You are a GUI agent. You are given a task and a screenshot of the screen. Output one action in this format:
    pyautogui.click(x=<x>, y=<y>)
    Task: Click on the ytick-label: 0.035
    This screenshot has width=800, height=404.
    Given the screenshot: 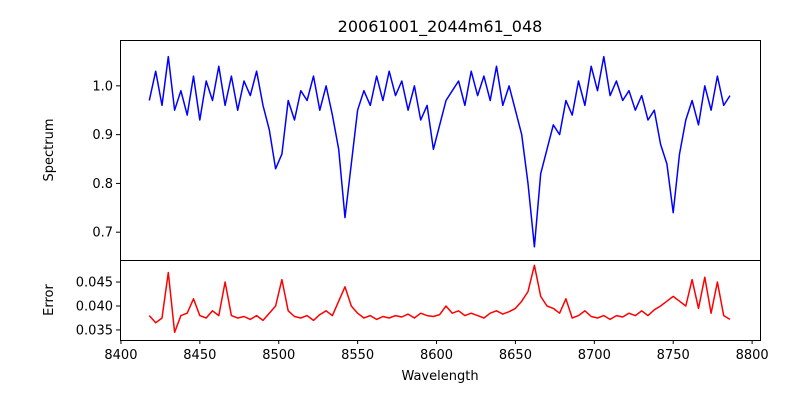 What is the action you would take?
    pyautogui.click(x=94, y=330)
    